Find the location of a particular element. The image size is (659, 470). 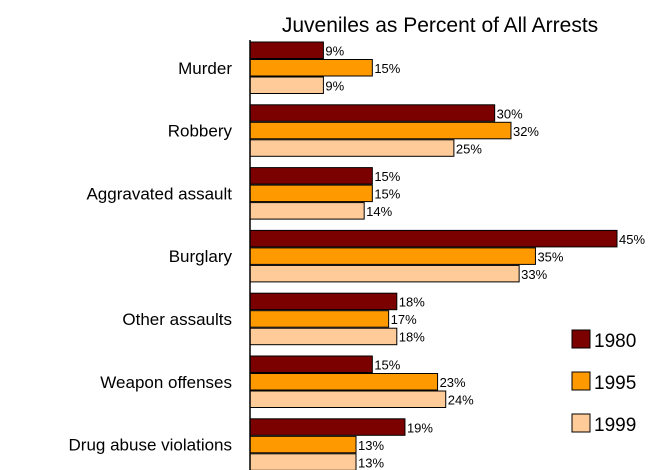

bar-other-assaults-1995 is located at coordinates (319, 319).